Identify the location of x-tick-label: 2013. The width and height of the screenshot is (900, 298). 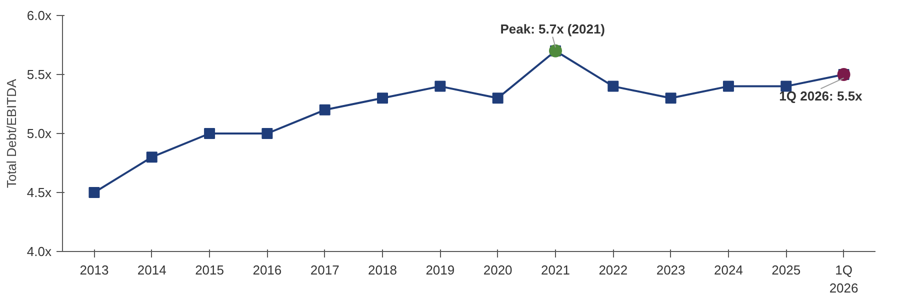
(94, 270).